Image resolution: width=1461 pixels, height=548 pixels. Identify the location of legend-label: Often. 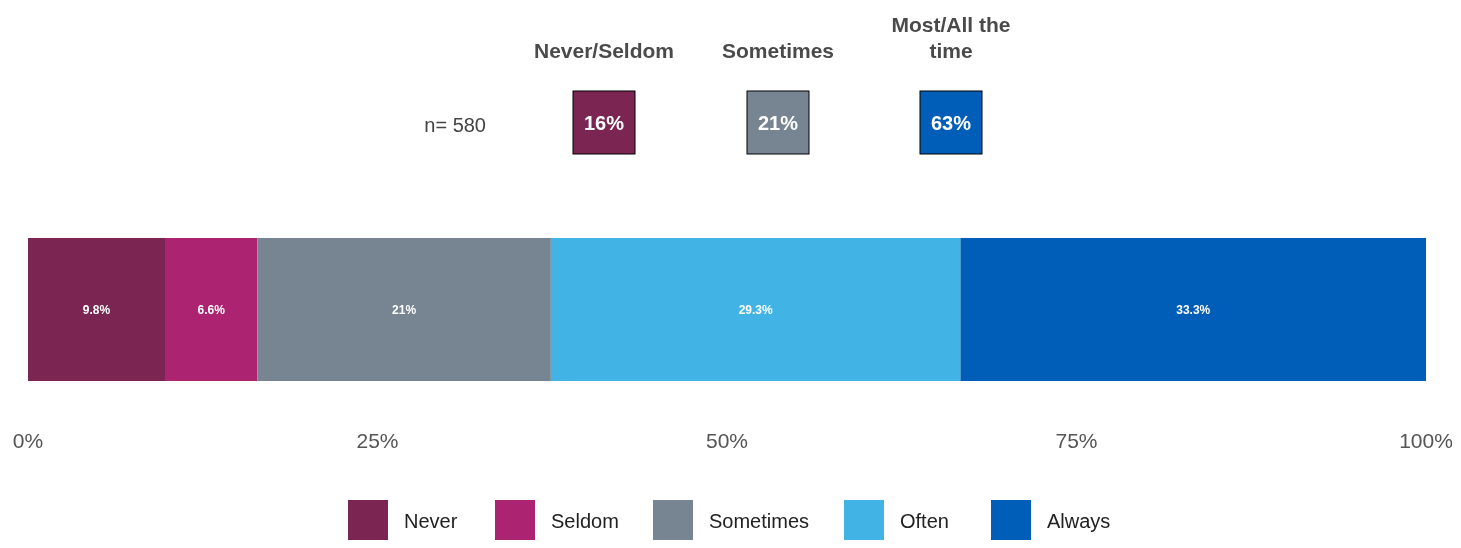
(924, 521).